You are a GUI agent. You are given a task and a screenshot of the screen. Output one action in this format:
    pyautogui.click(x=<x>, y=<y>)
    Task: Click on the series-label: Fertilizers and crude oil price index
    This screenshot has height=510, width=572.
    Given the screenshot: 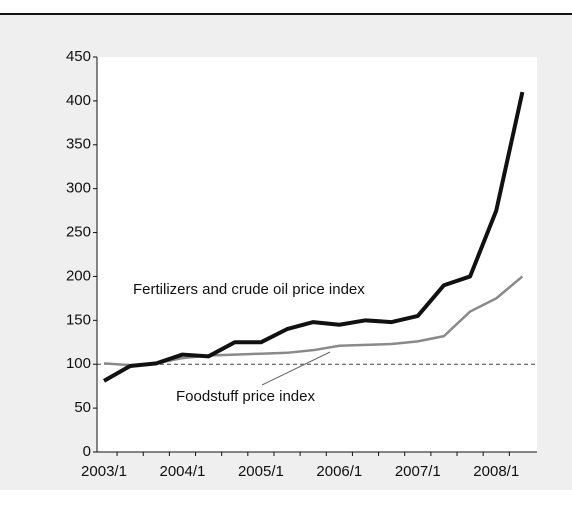 What is the action you would take?
    pyautogui.click(x=249, y=289)
    